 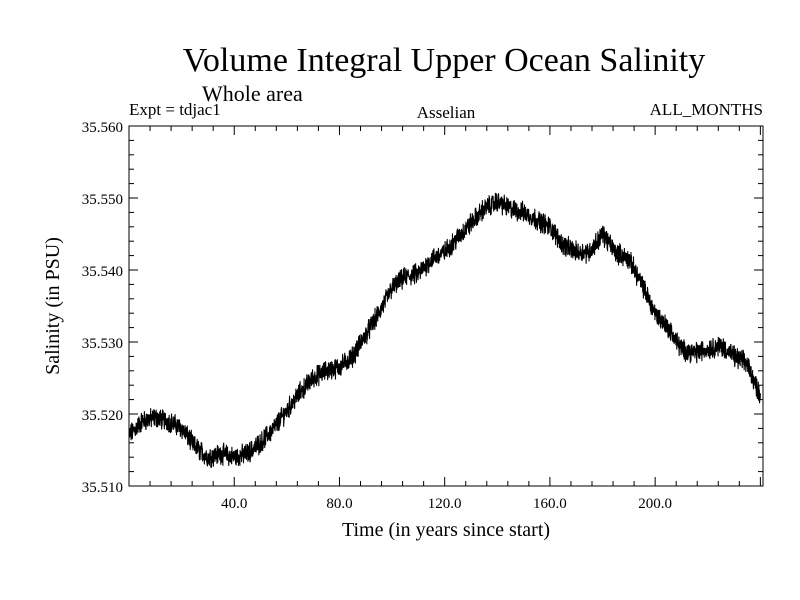 I want to click on x-tick-label: 160.0, so click(x=550, y=504).